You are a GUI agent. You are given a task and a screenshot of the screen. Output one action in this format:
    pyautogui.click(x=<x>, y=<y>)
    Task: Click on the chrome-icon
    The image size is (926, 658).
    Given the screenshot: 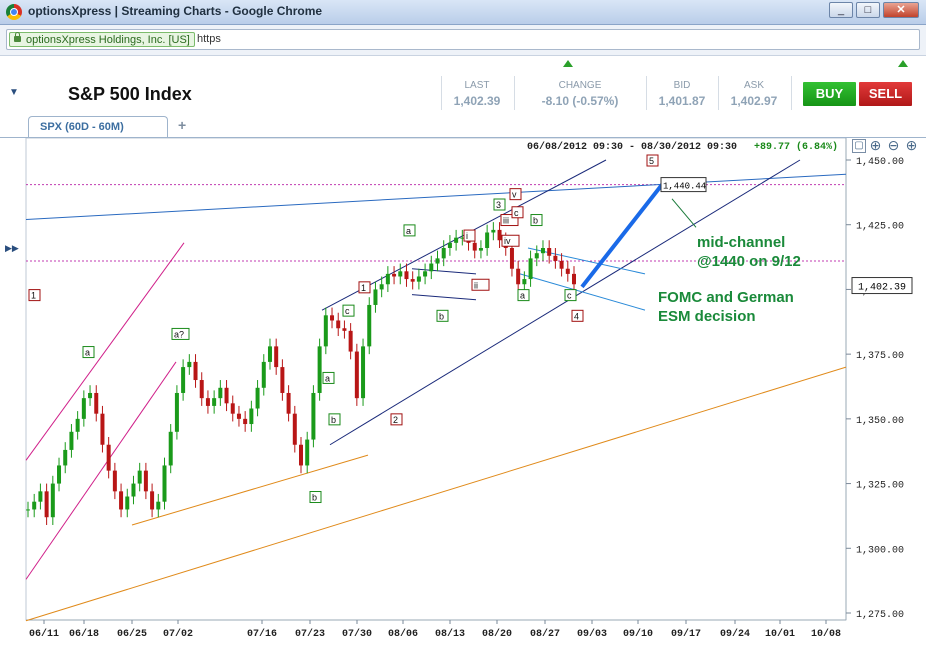 What is the action you would take?
    pyautogui.click(x=14, y=12)
    